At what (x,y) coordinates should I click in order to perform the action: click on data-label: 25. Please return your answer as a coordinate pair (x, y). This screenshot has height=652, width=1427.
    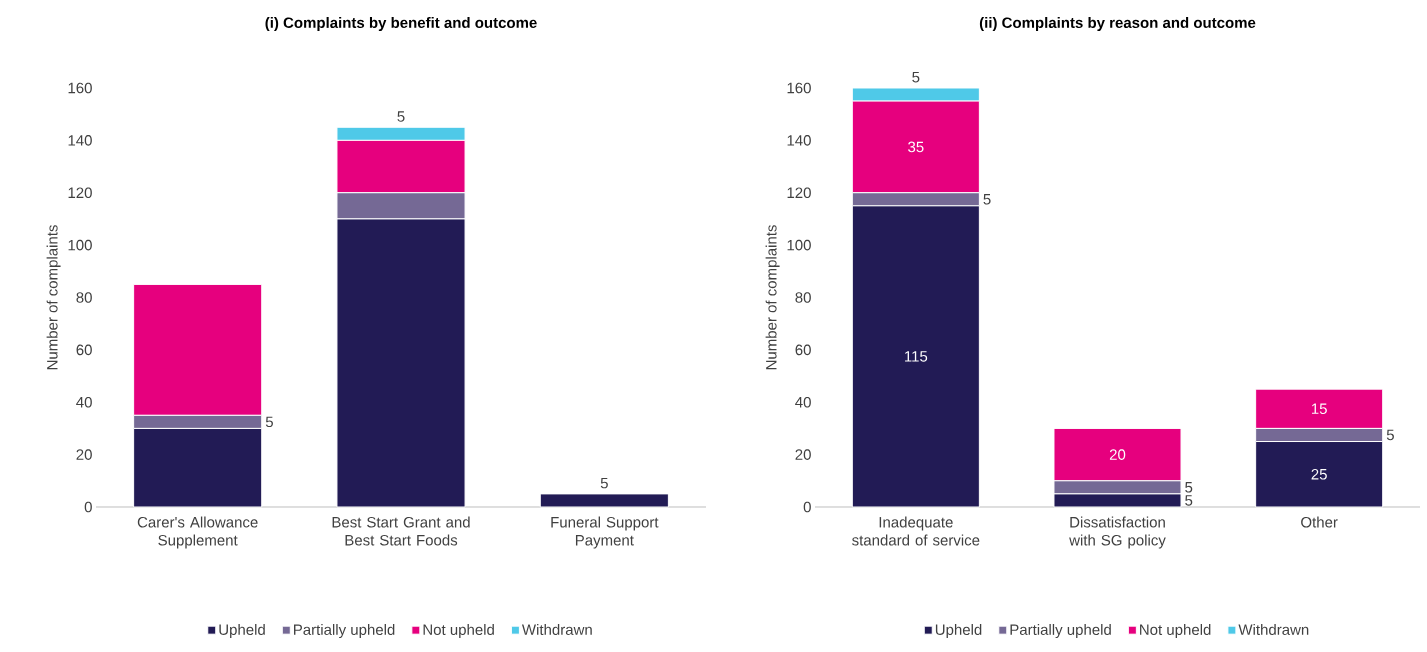
    Looking at the image, I should click on (1319, 474).